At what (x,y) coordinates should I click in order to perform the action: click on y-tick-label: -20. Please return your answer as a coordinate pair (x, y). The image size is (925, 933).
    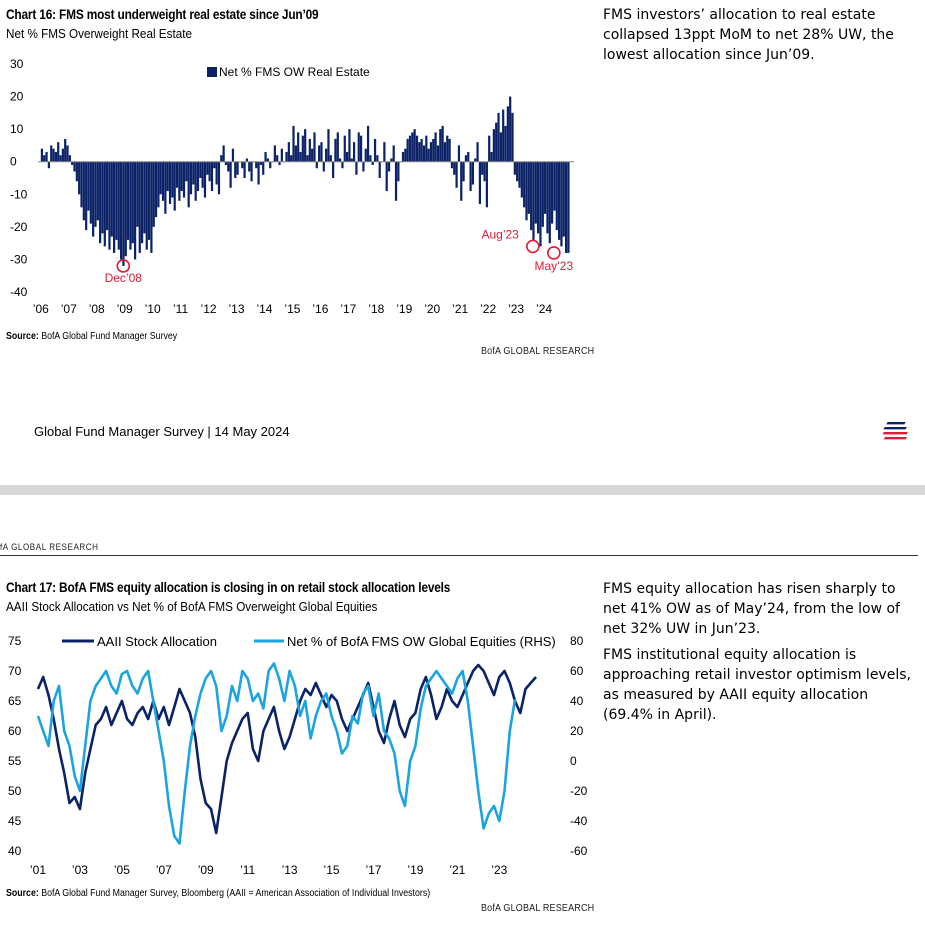
    Looking at the image, I should click on (19, 227).